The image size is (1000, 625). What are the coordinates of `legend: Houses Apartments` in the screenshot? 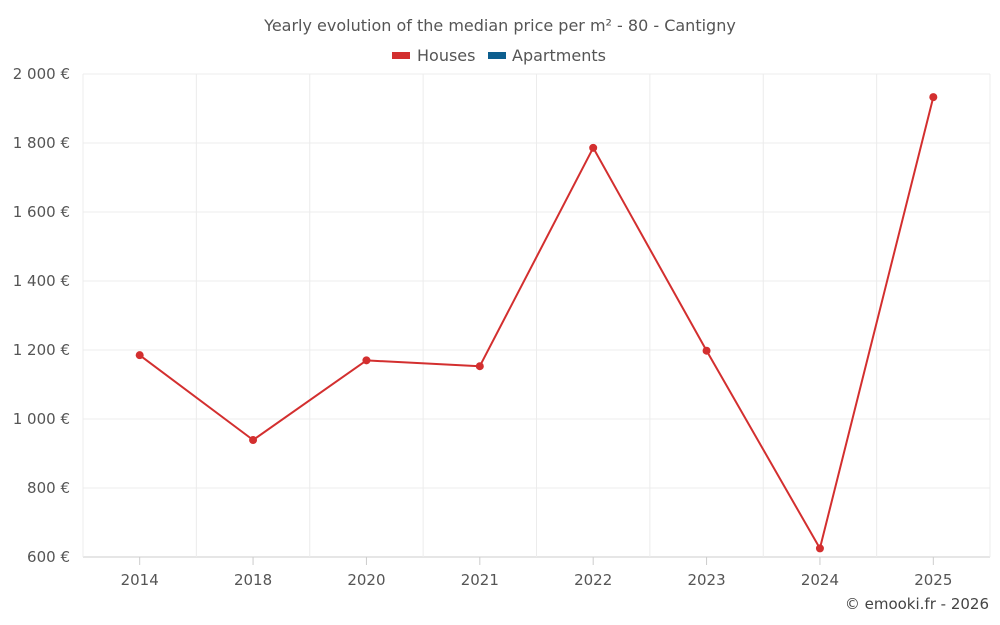 It's located at (499, 55).